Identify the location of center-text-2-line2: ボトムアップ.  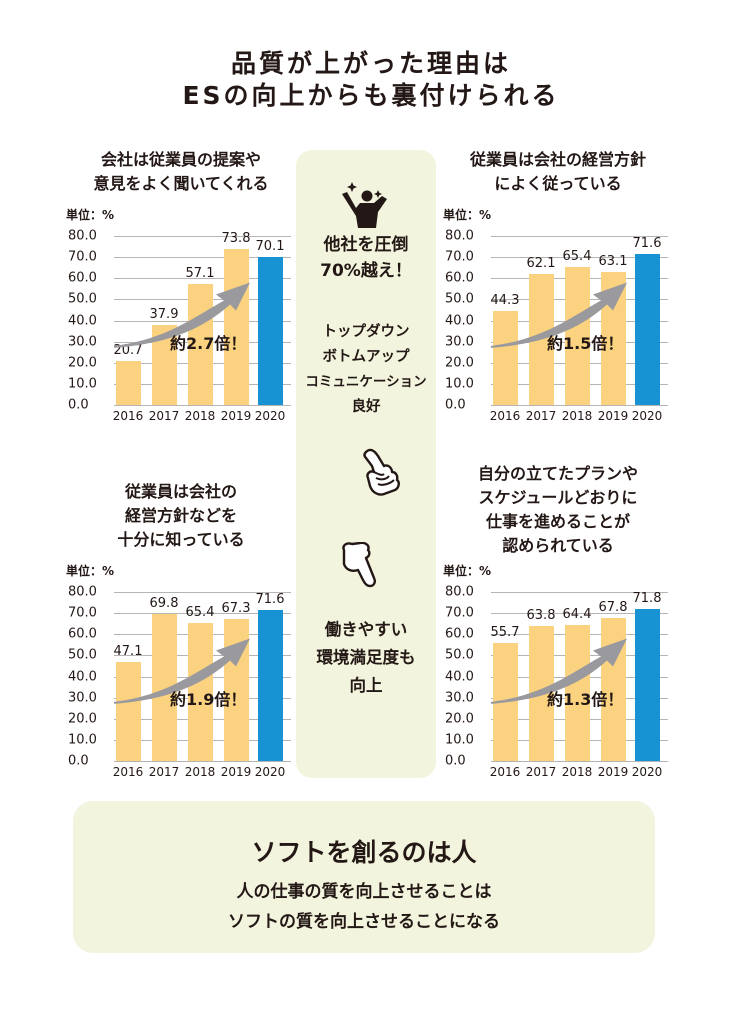
(366, 357).